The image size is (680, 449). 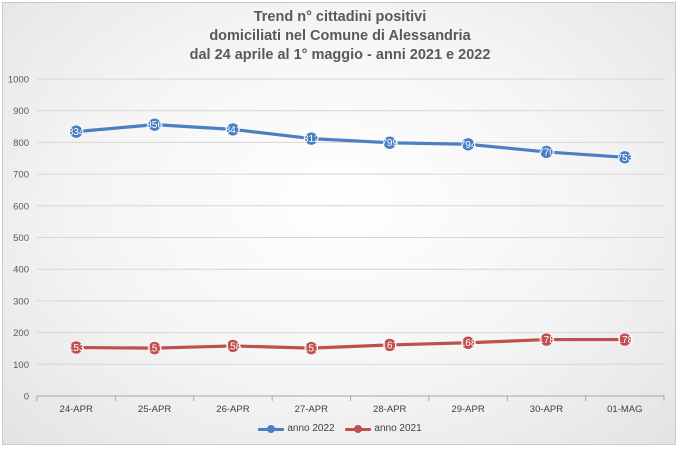 I want to click on data-label: 799, so click(x=389, y=143).